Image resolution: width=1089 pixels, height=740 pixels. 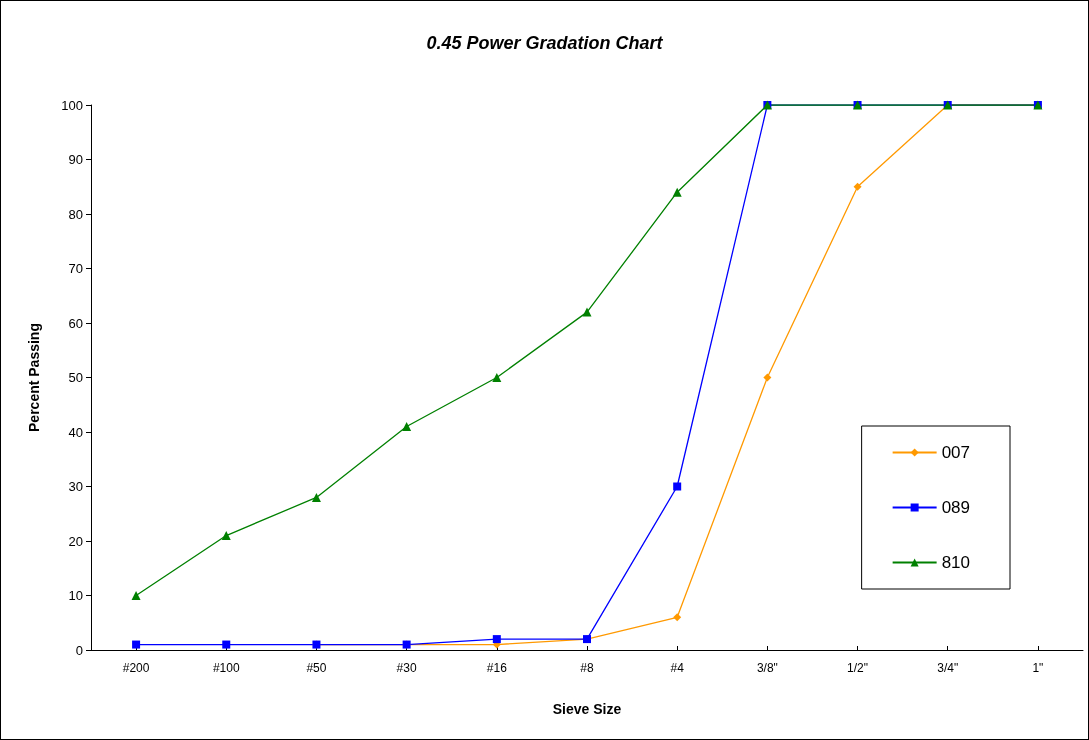 I want to click on y-tick-label: 0, so click(x=79, y=650).